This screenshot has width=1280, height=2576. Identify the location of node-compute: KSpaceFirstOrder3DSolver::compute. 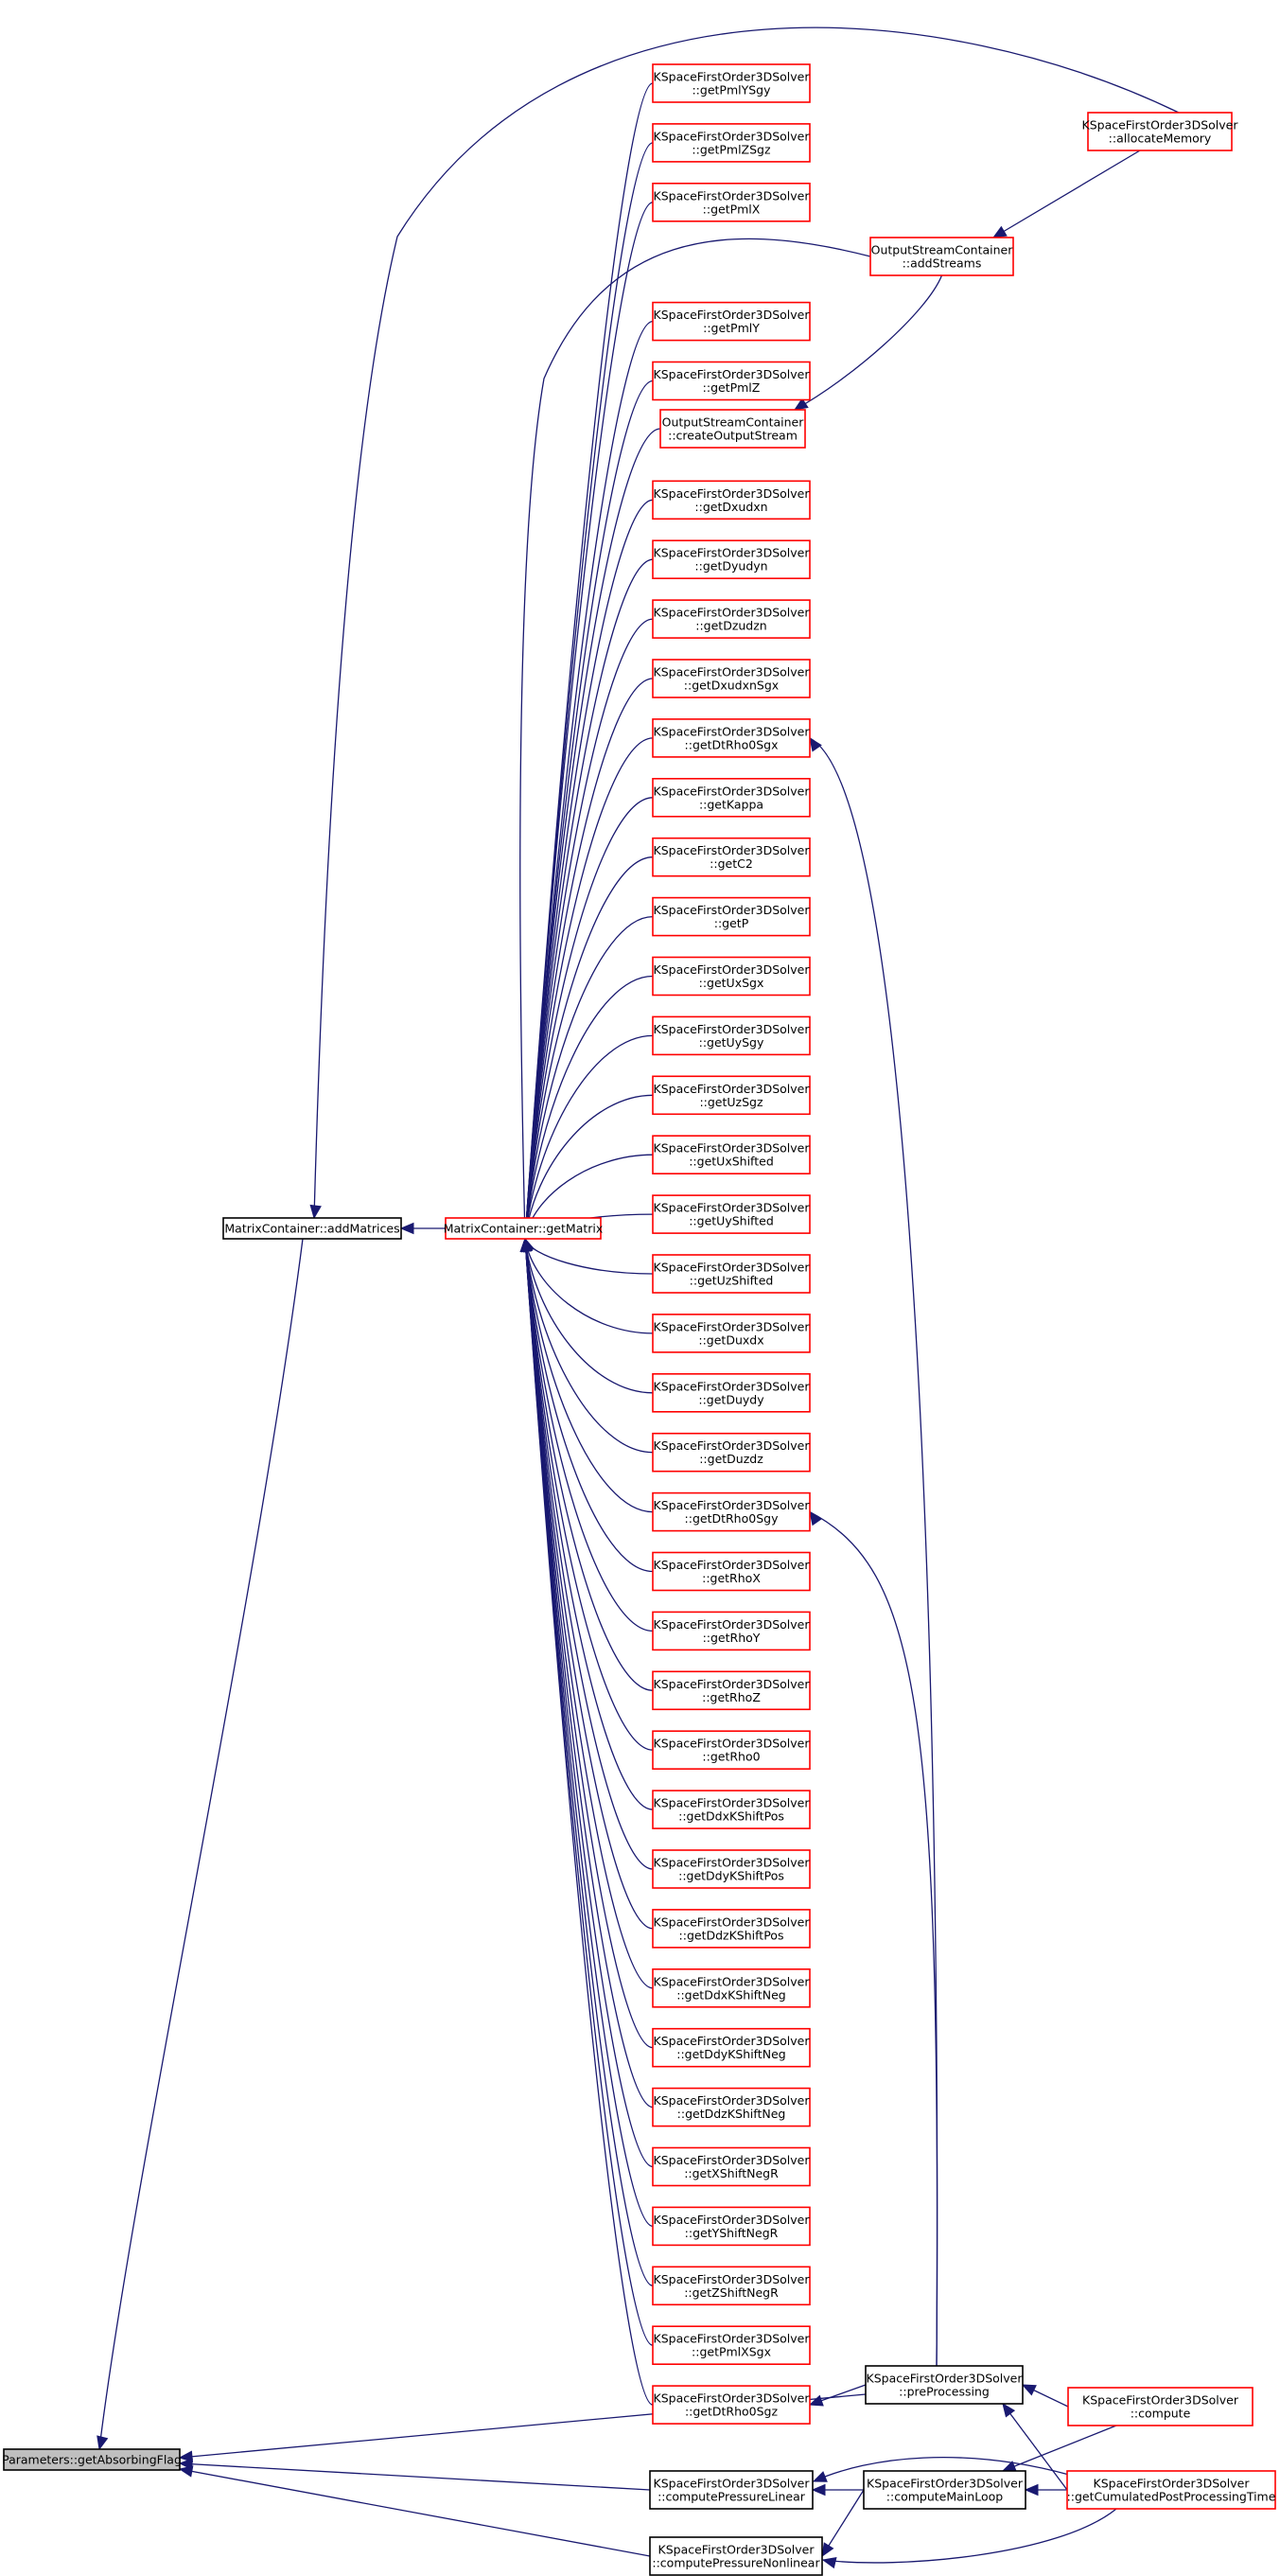
(1161, 2406).